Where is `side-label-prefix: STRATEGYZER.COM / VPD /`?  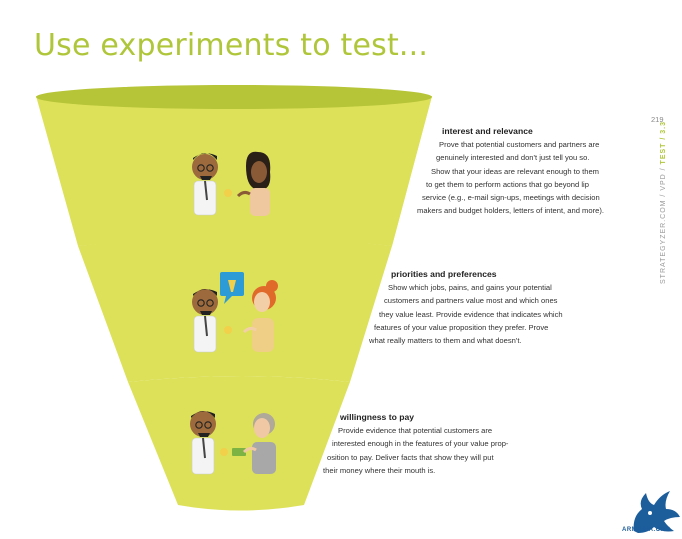 side-label-prefix: STRATEGYZER.COM / VPD / is located at coordinates (663, 224).